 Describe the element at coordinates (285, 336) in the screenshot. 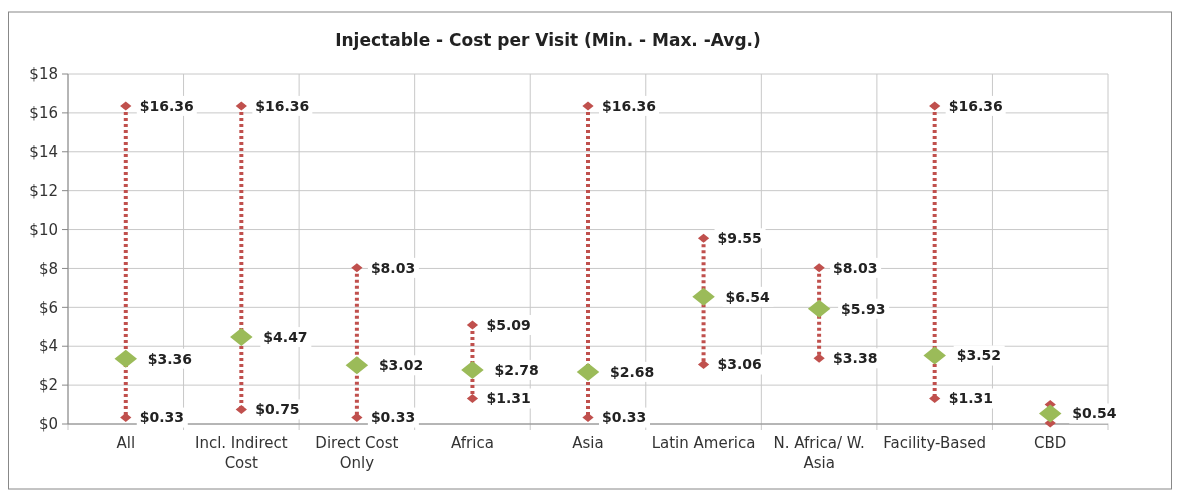

I see `data-label: $4.47` at that location.